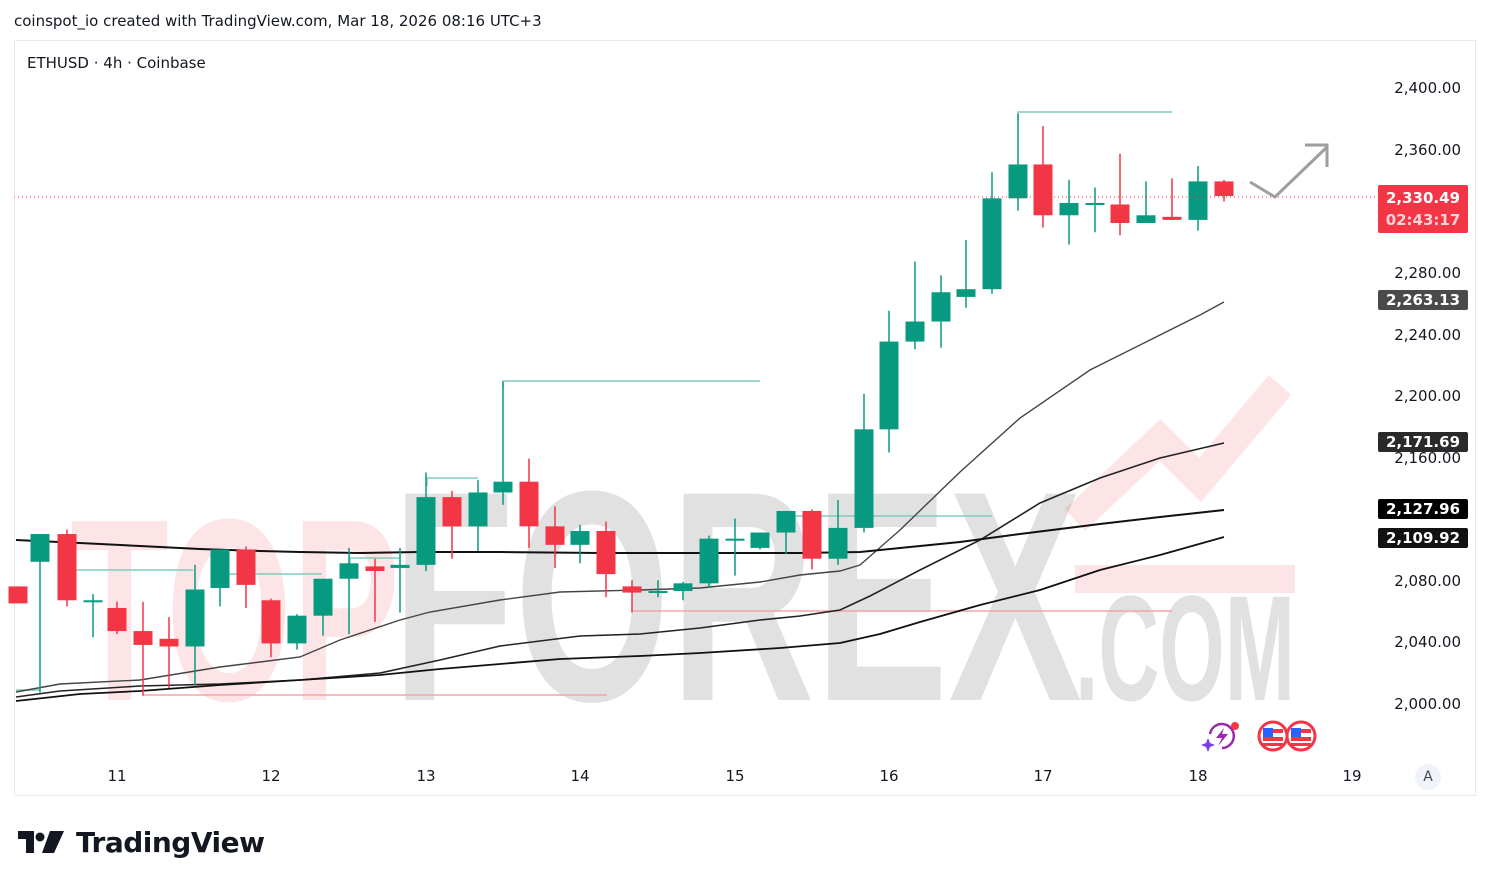  Describe the element at coordinates (1317, 155) in the screenshot. I see `arrow-head-icon` at that location.